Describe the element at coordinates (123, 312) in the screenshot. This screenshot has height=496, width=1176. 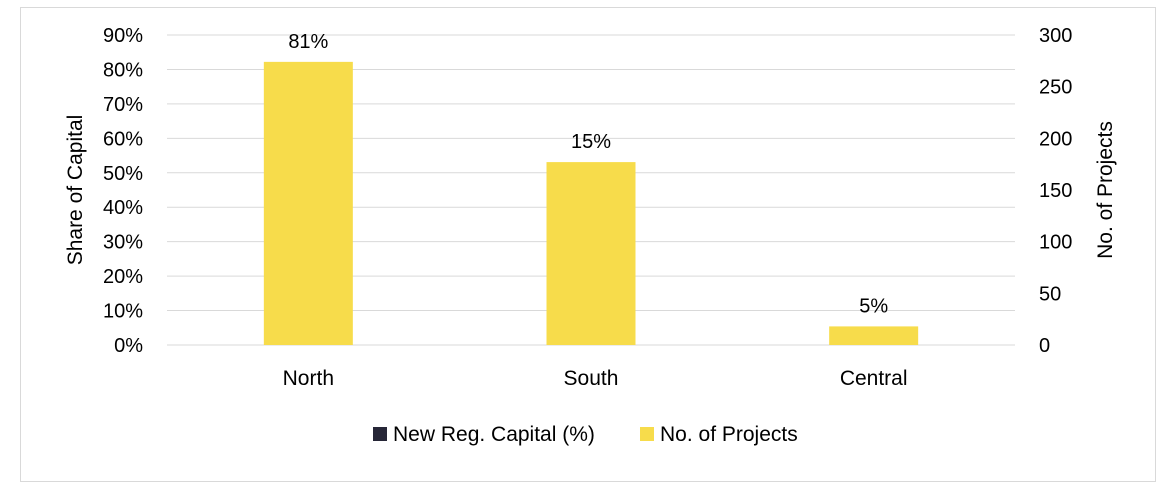
I see `left-tick-label: 10%` at that location.